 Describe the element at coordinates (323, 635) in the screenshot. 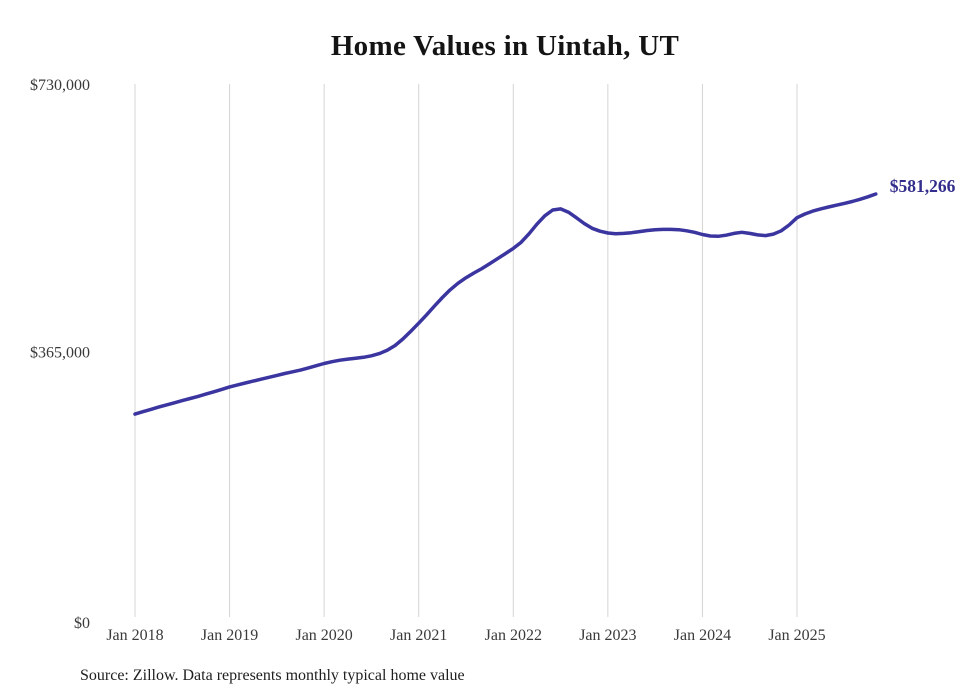

I see `x-tick-label: Jan 2020` at that location.